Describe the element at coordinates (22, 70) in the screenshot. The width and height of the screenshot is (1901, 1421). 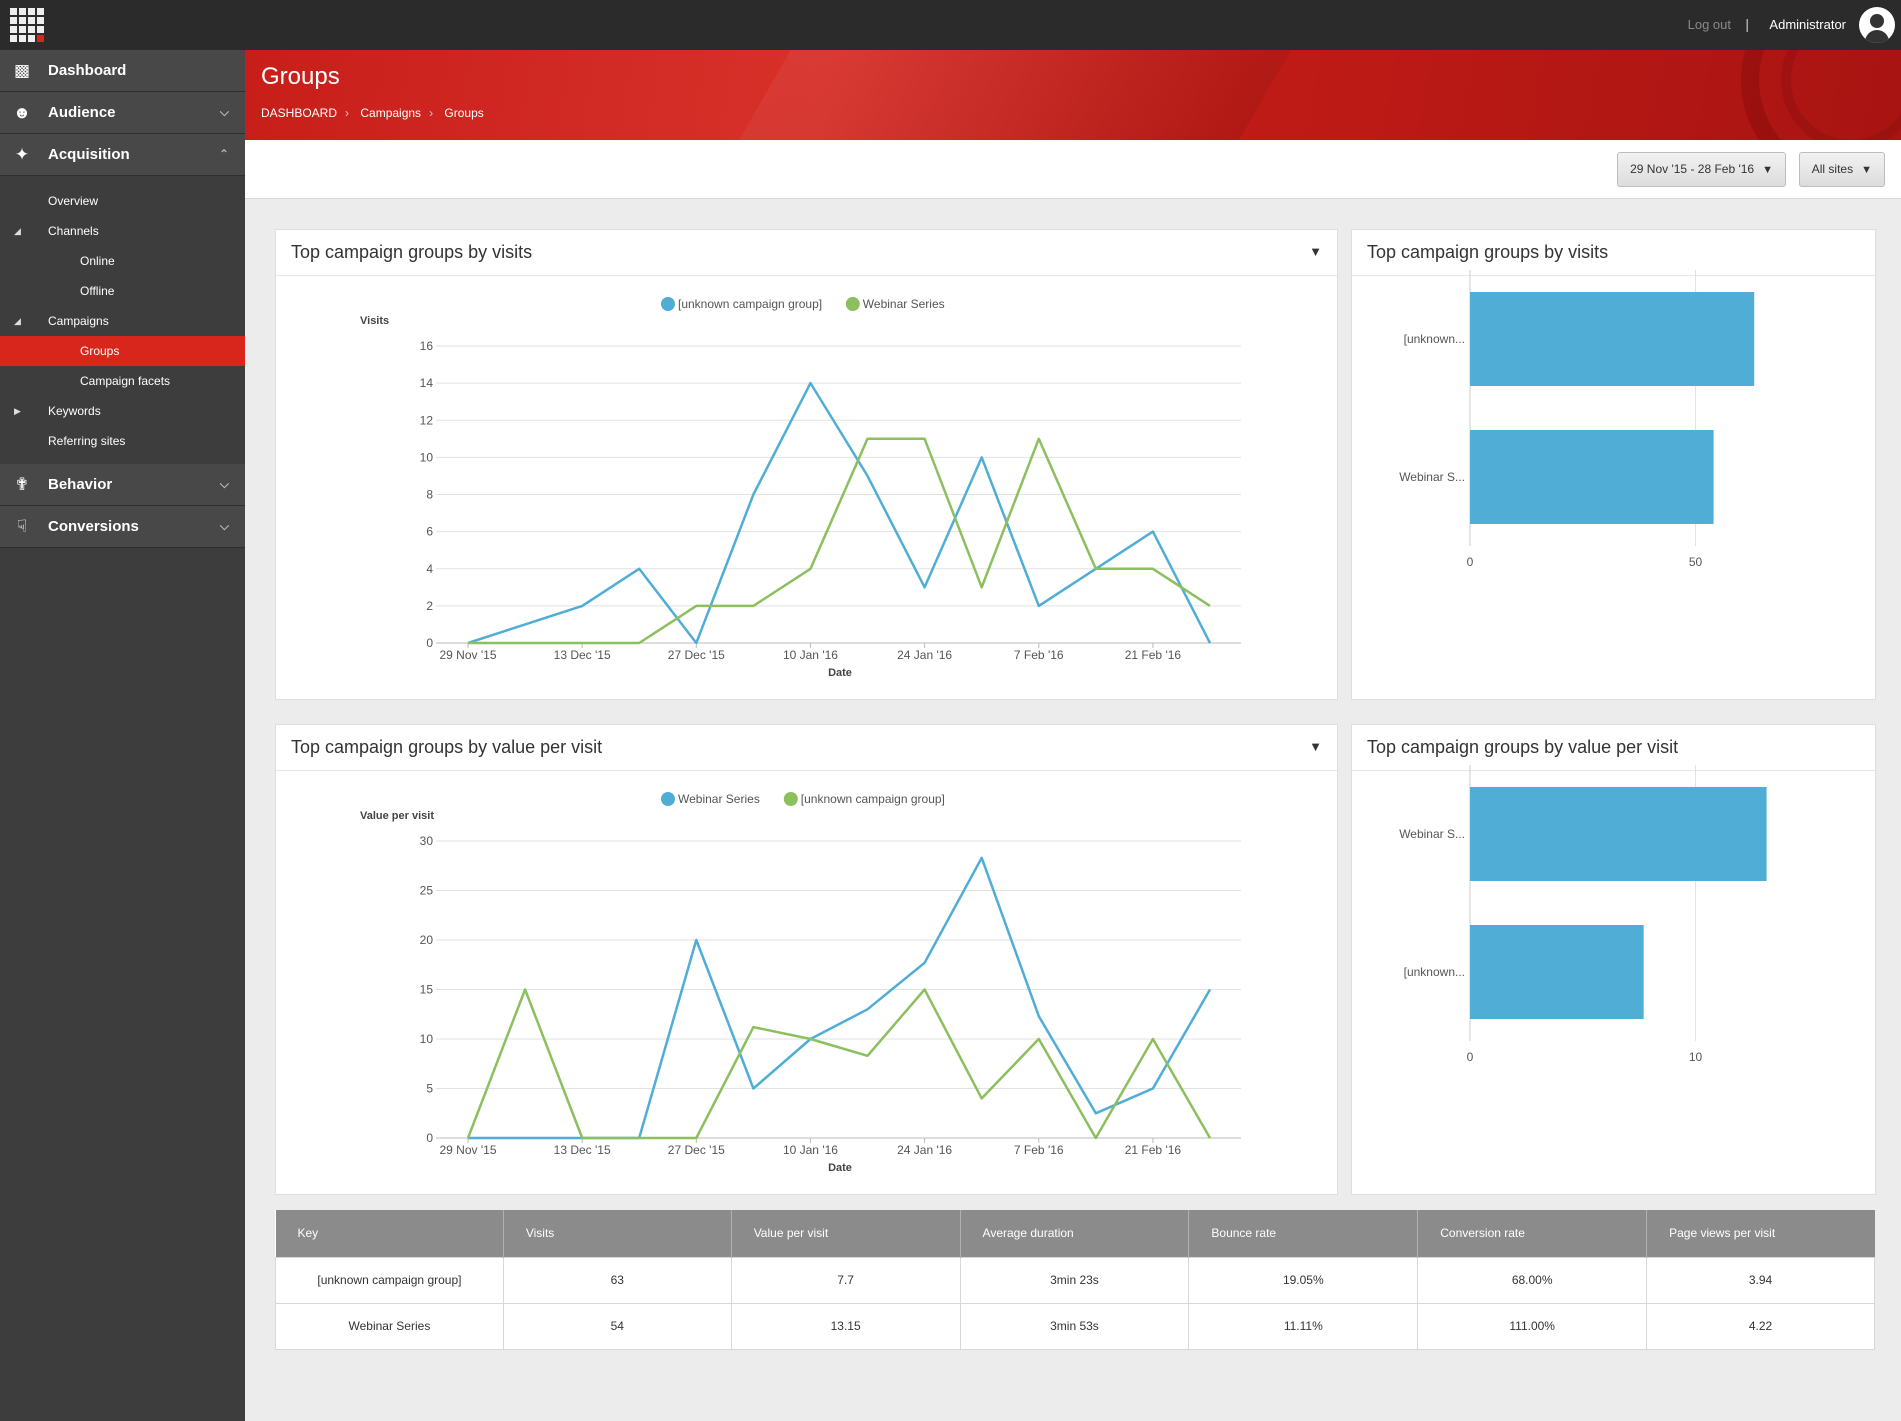
I see `presentation-icon: ▩` at that location.